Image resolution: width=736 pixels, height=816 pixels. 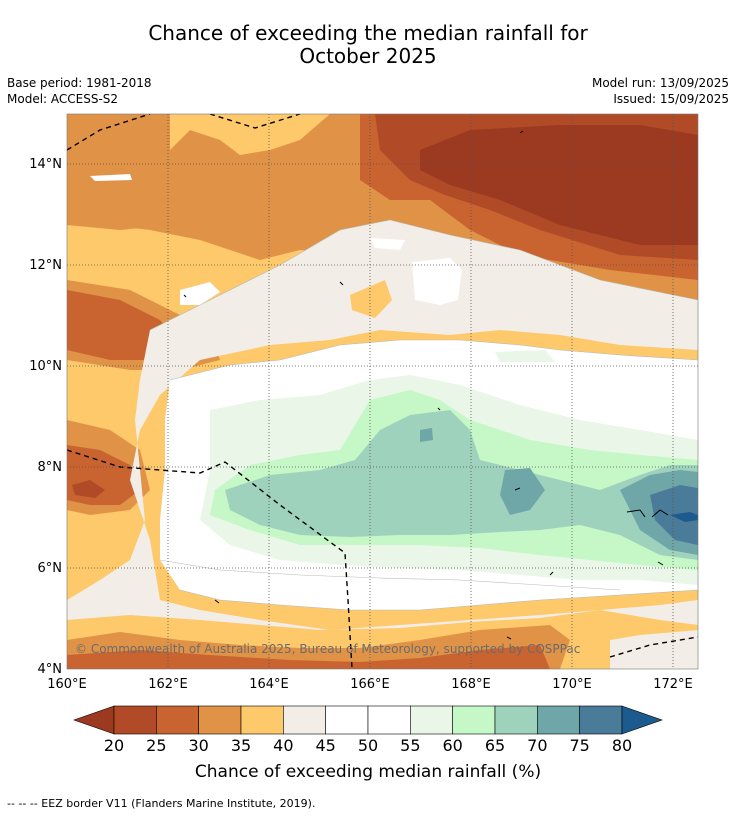 I want to click on colorbar-tick-label: 55, so click(x=410, y=745).